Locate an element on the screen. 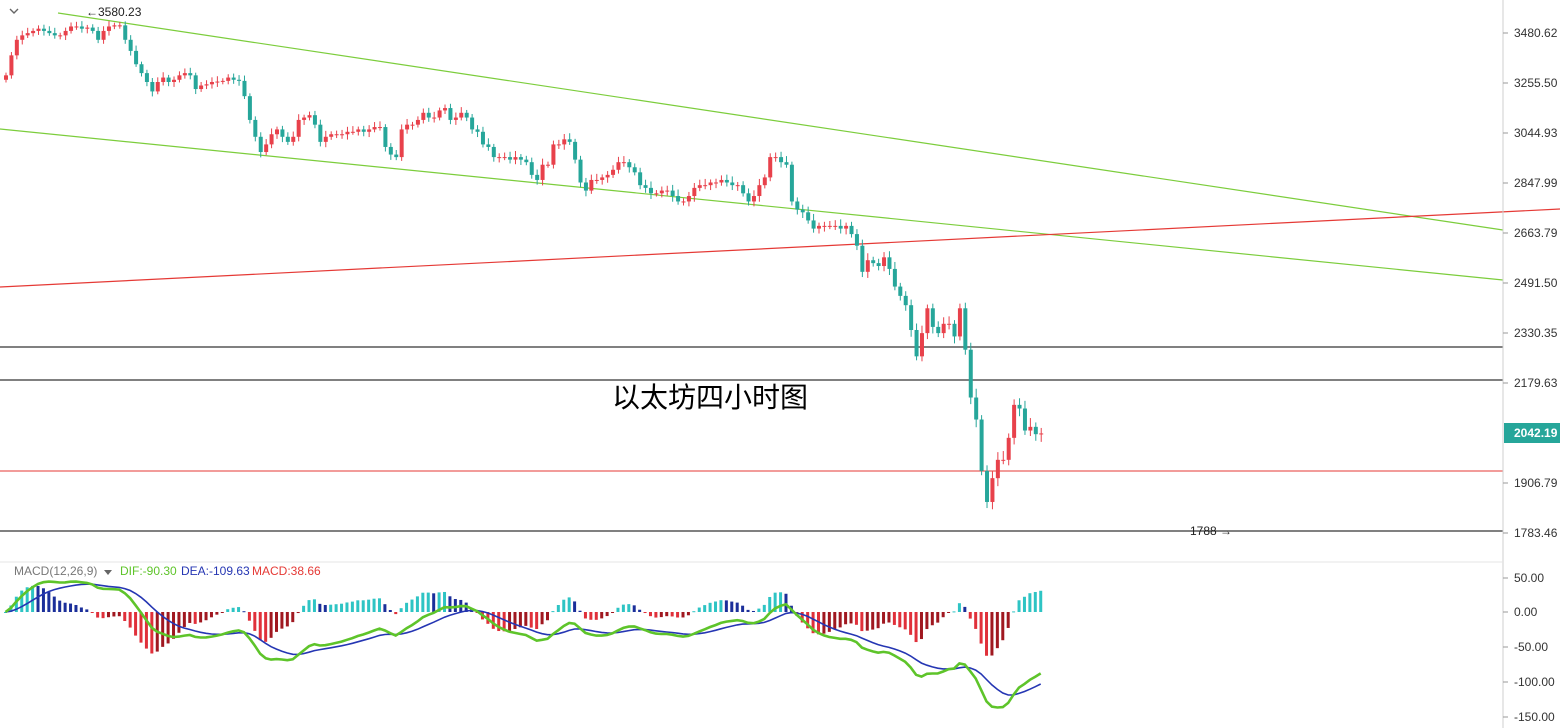  low-marker: 1788 → is located at coordinates (1211, 531).